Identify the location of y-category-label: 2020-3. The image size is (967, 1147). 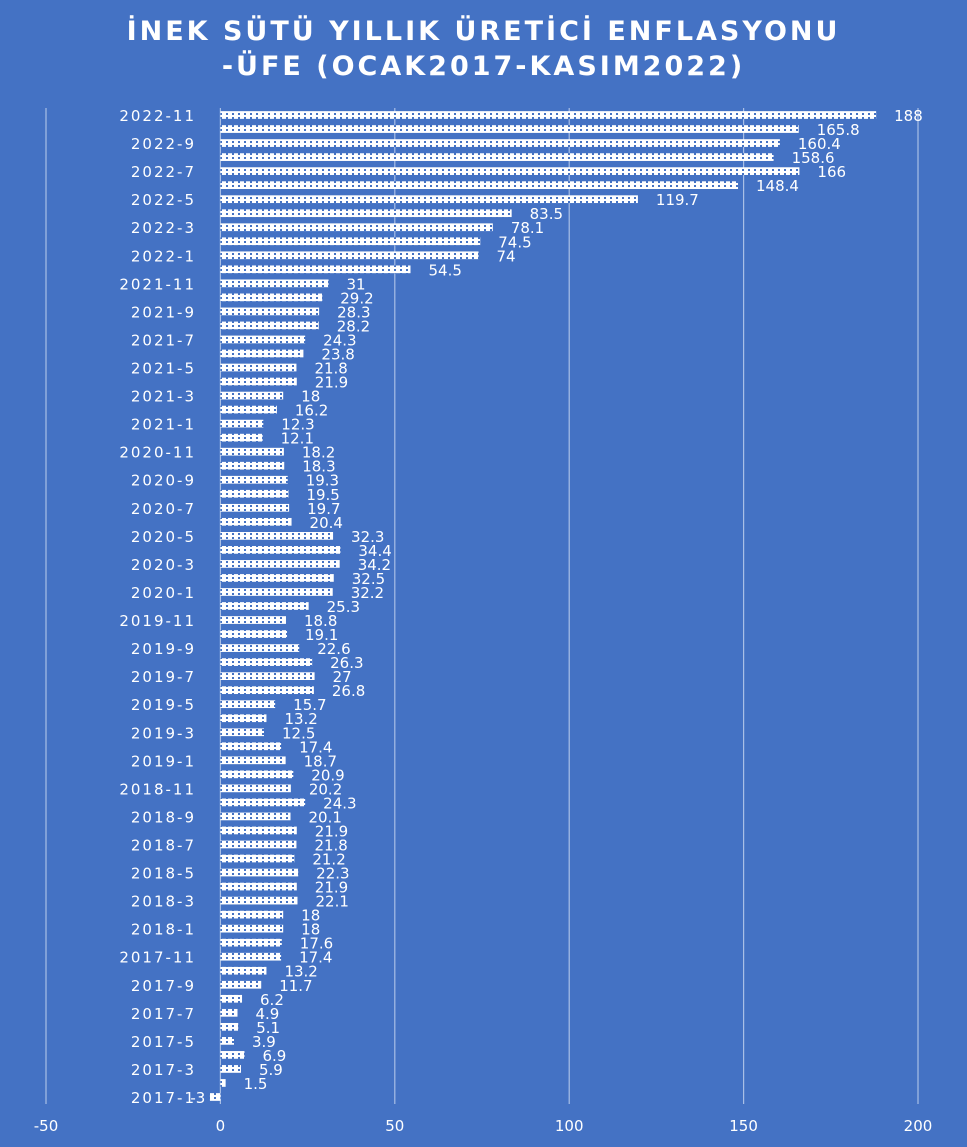
(163, 565).